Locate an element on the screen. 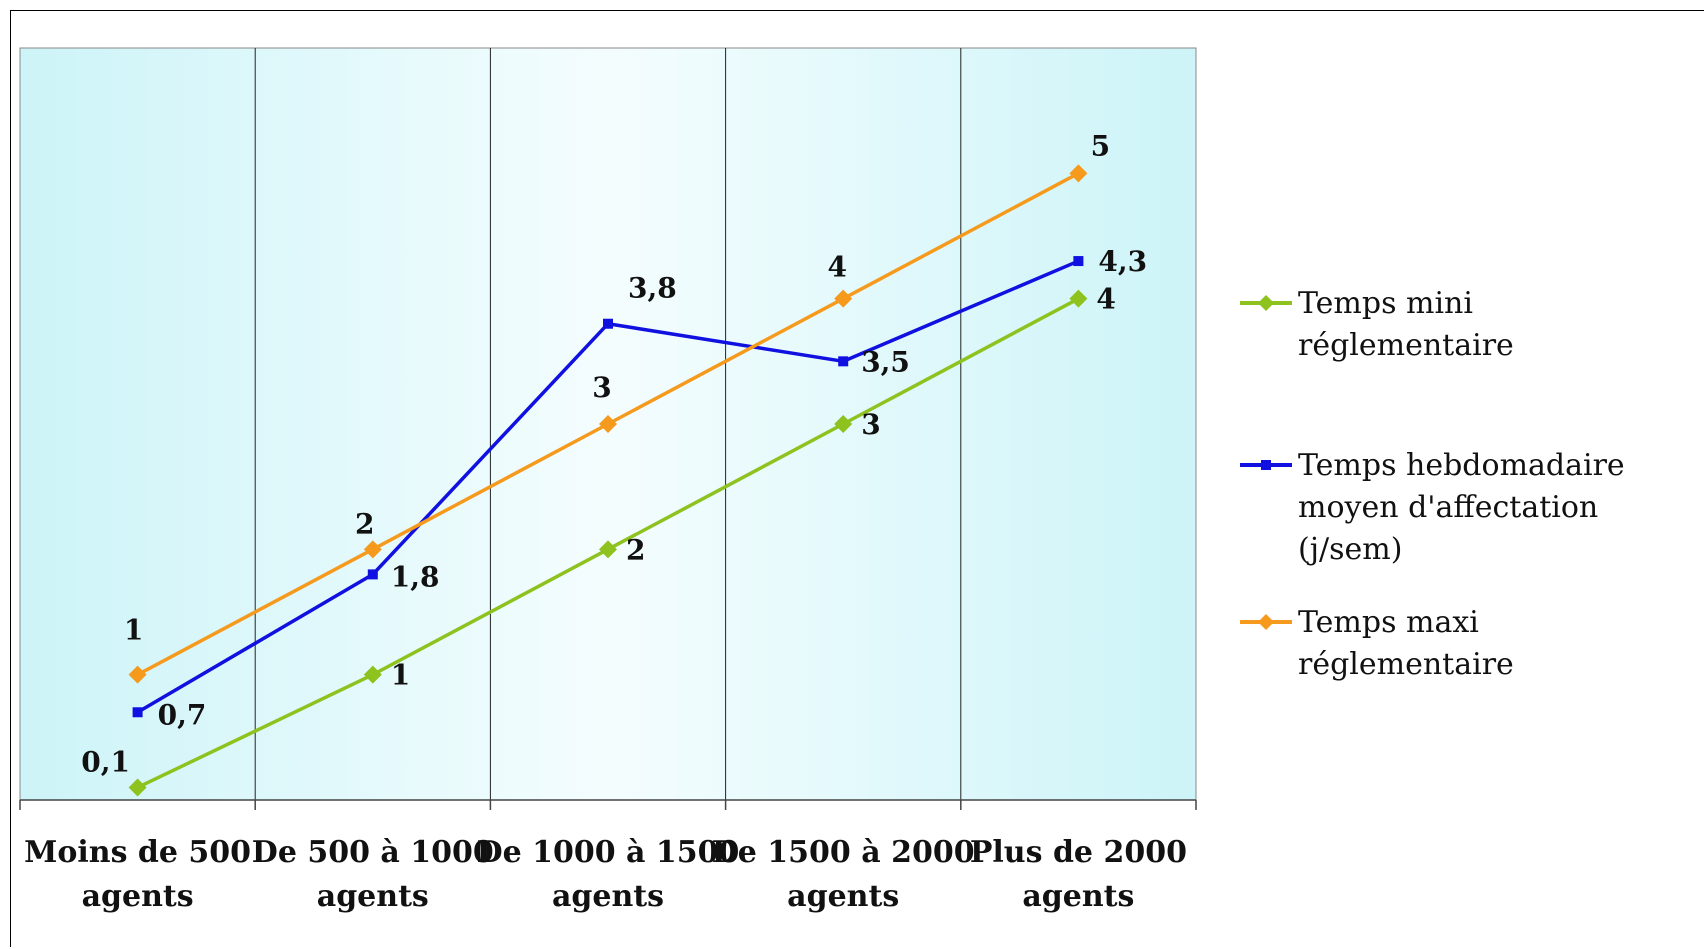 Image resolution: width=1706 pixels, height=949 pixels. data-label: 3,8 is located at coordinates (652, 288).